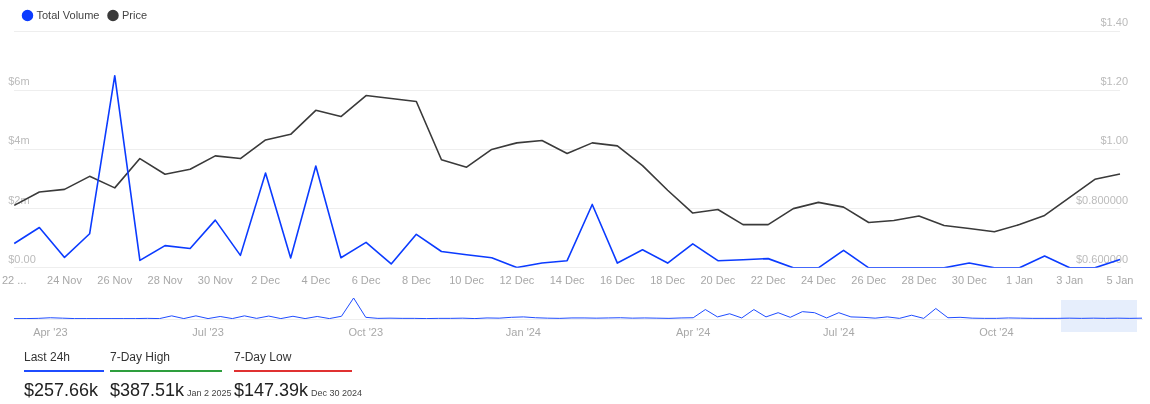 The image size is (1150, 404). What do you see at coordinates (209, 393) in the screenshot?
I see `text: Jan 2 2025` at bounding box center [209, 393].